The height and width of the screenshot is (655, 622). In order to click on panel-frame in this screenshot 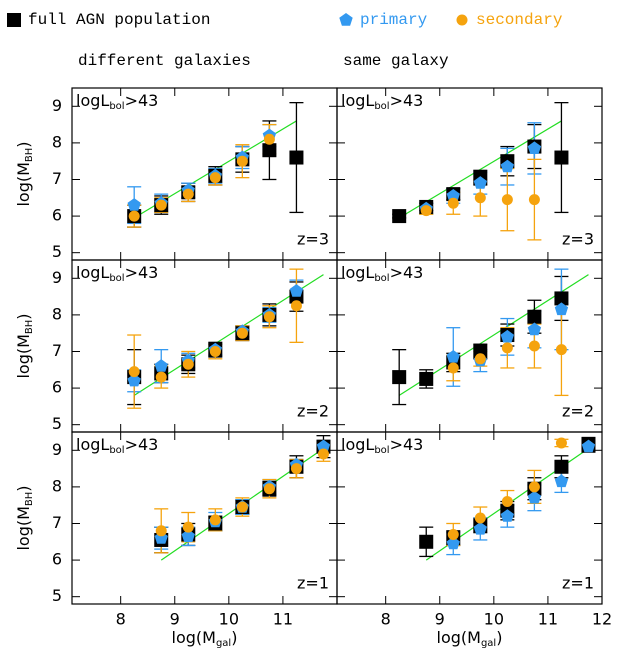, I will do `click(469, 518)`.